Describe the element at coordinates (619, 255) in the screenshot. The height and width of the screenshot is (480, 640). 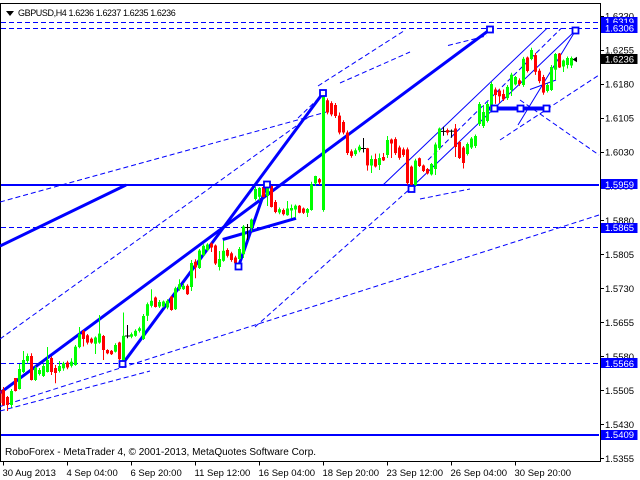
I see `svg-text: 1.5805` at that location.